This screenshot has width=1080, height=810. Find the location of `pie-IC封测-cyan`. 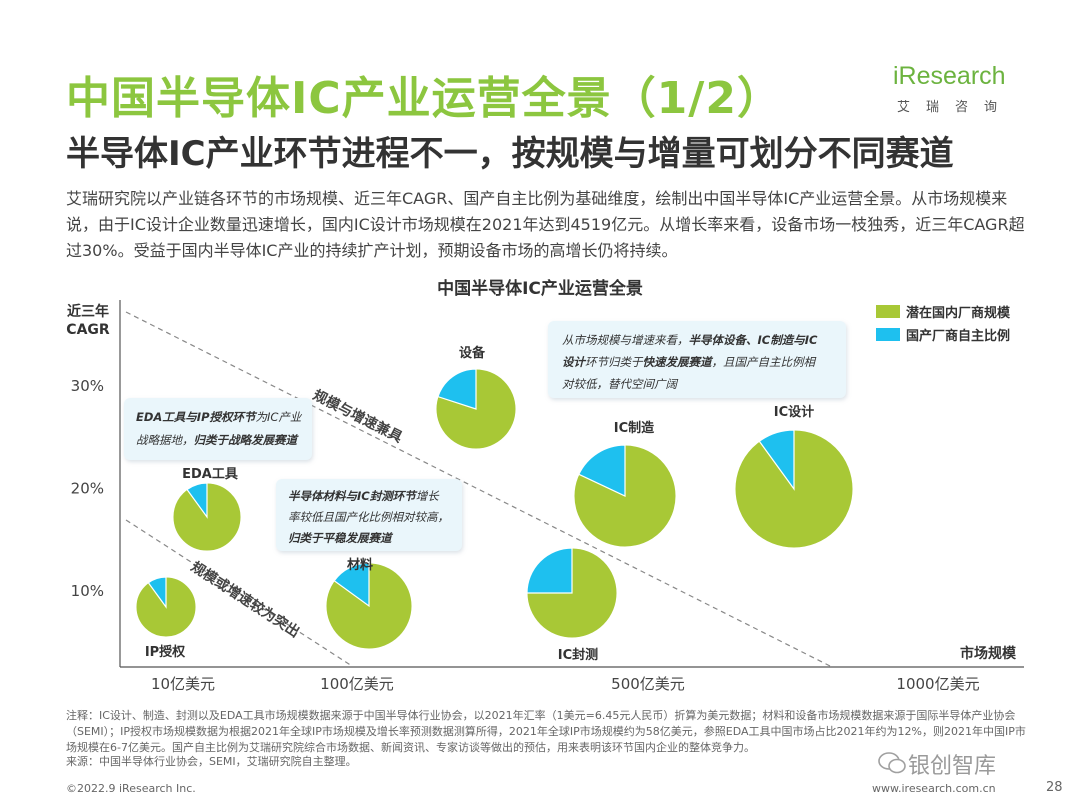

pie-IC封测-cyan is located at coordinates (549, 570).